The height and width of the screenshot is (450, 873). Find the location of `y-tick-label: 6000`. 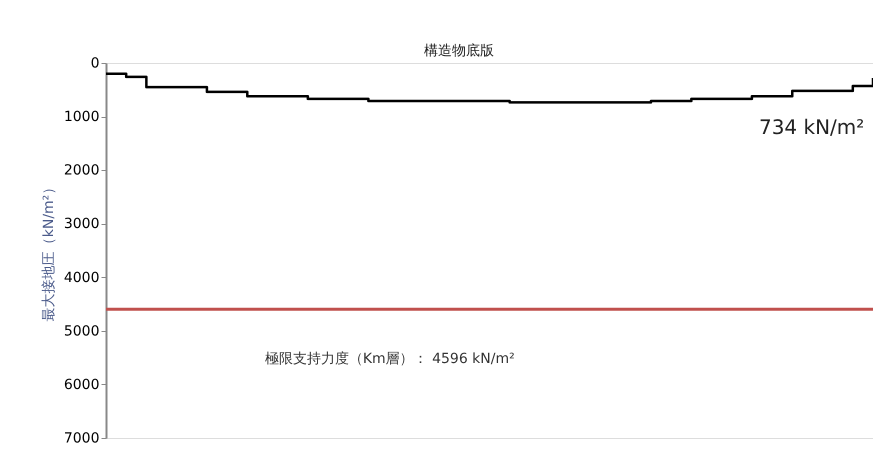

y-tick-label: 6000 is located at coordinates (82, 384).